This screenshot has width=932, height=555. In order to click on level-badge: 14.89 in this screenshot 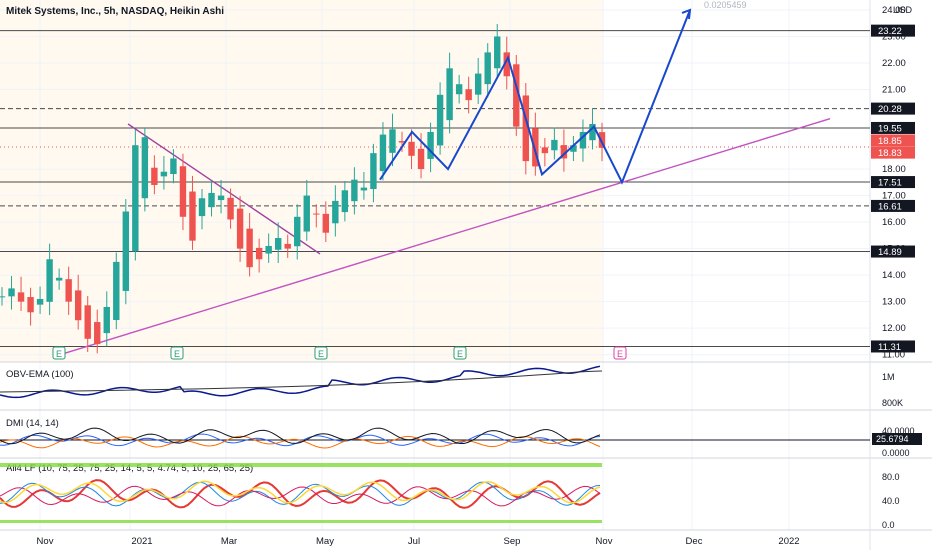, I will do `click(890, 252)`.